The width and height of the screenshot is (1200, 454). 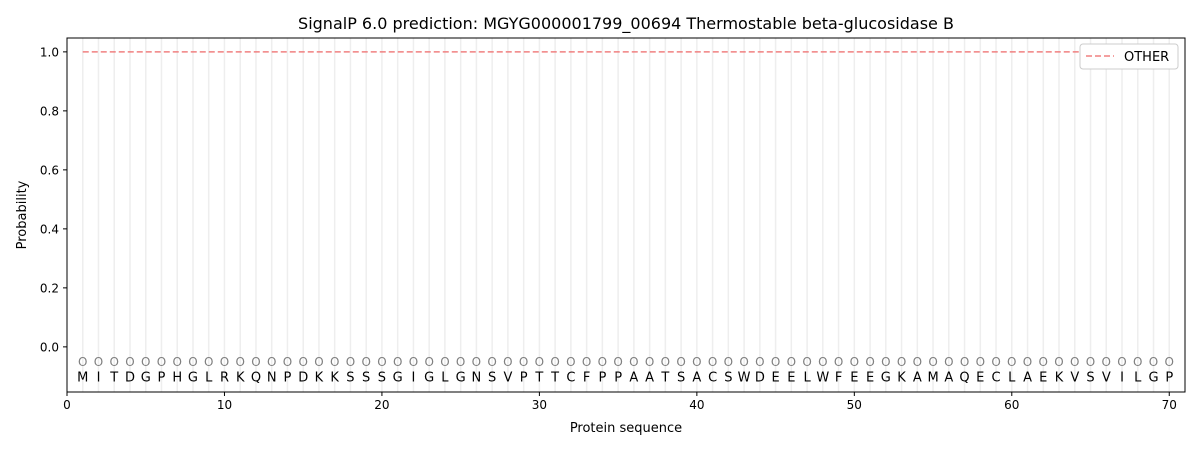 What do you see at coordinates (664, 377) in the screenshot?
I see `residue-letter: T` at bounding box center [664, 377].